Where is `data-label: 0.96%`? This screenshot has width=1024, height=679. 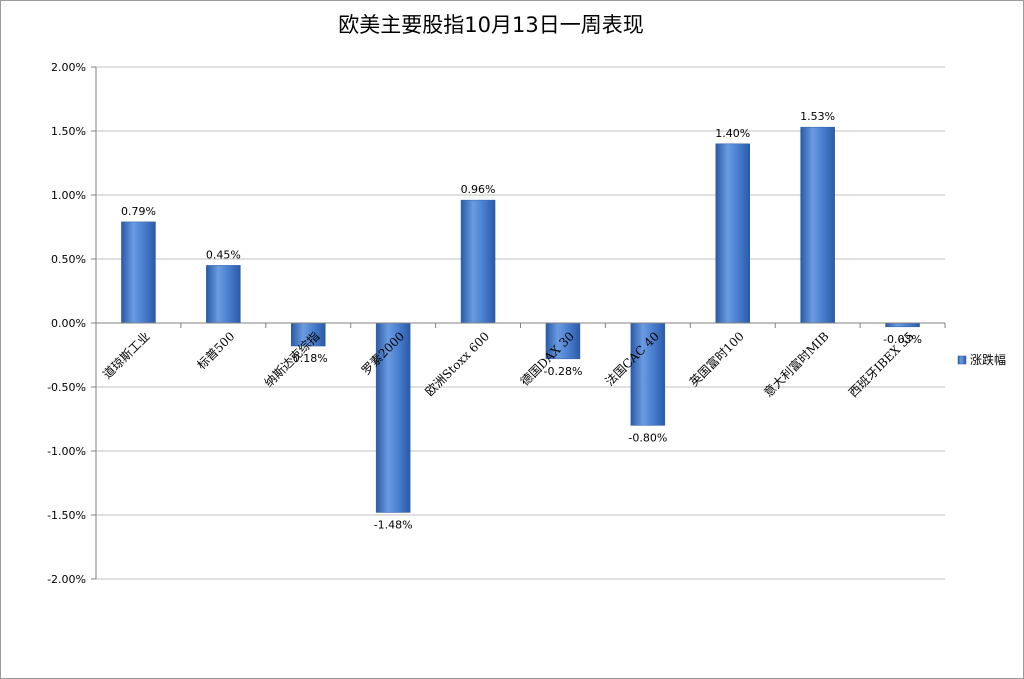
data-label: 0.96% is located at coordinates (478, 189).